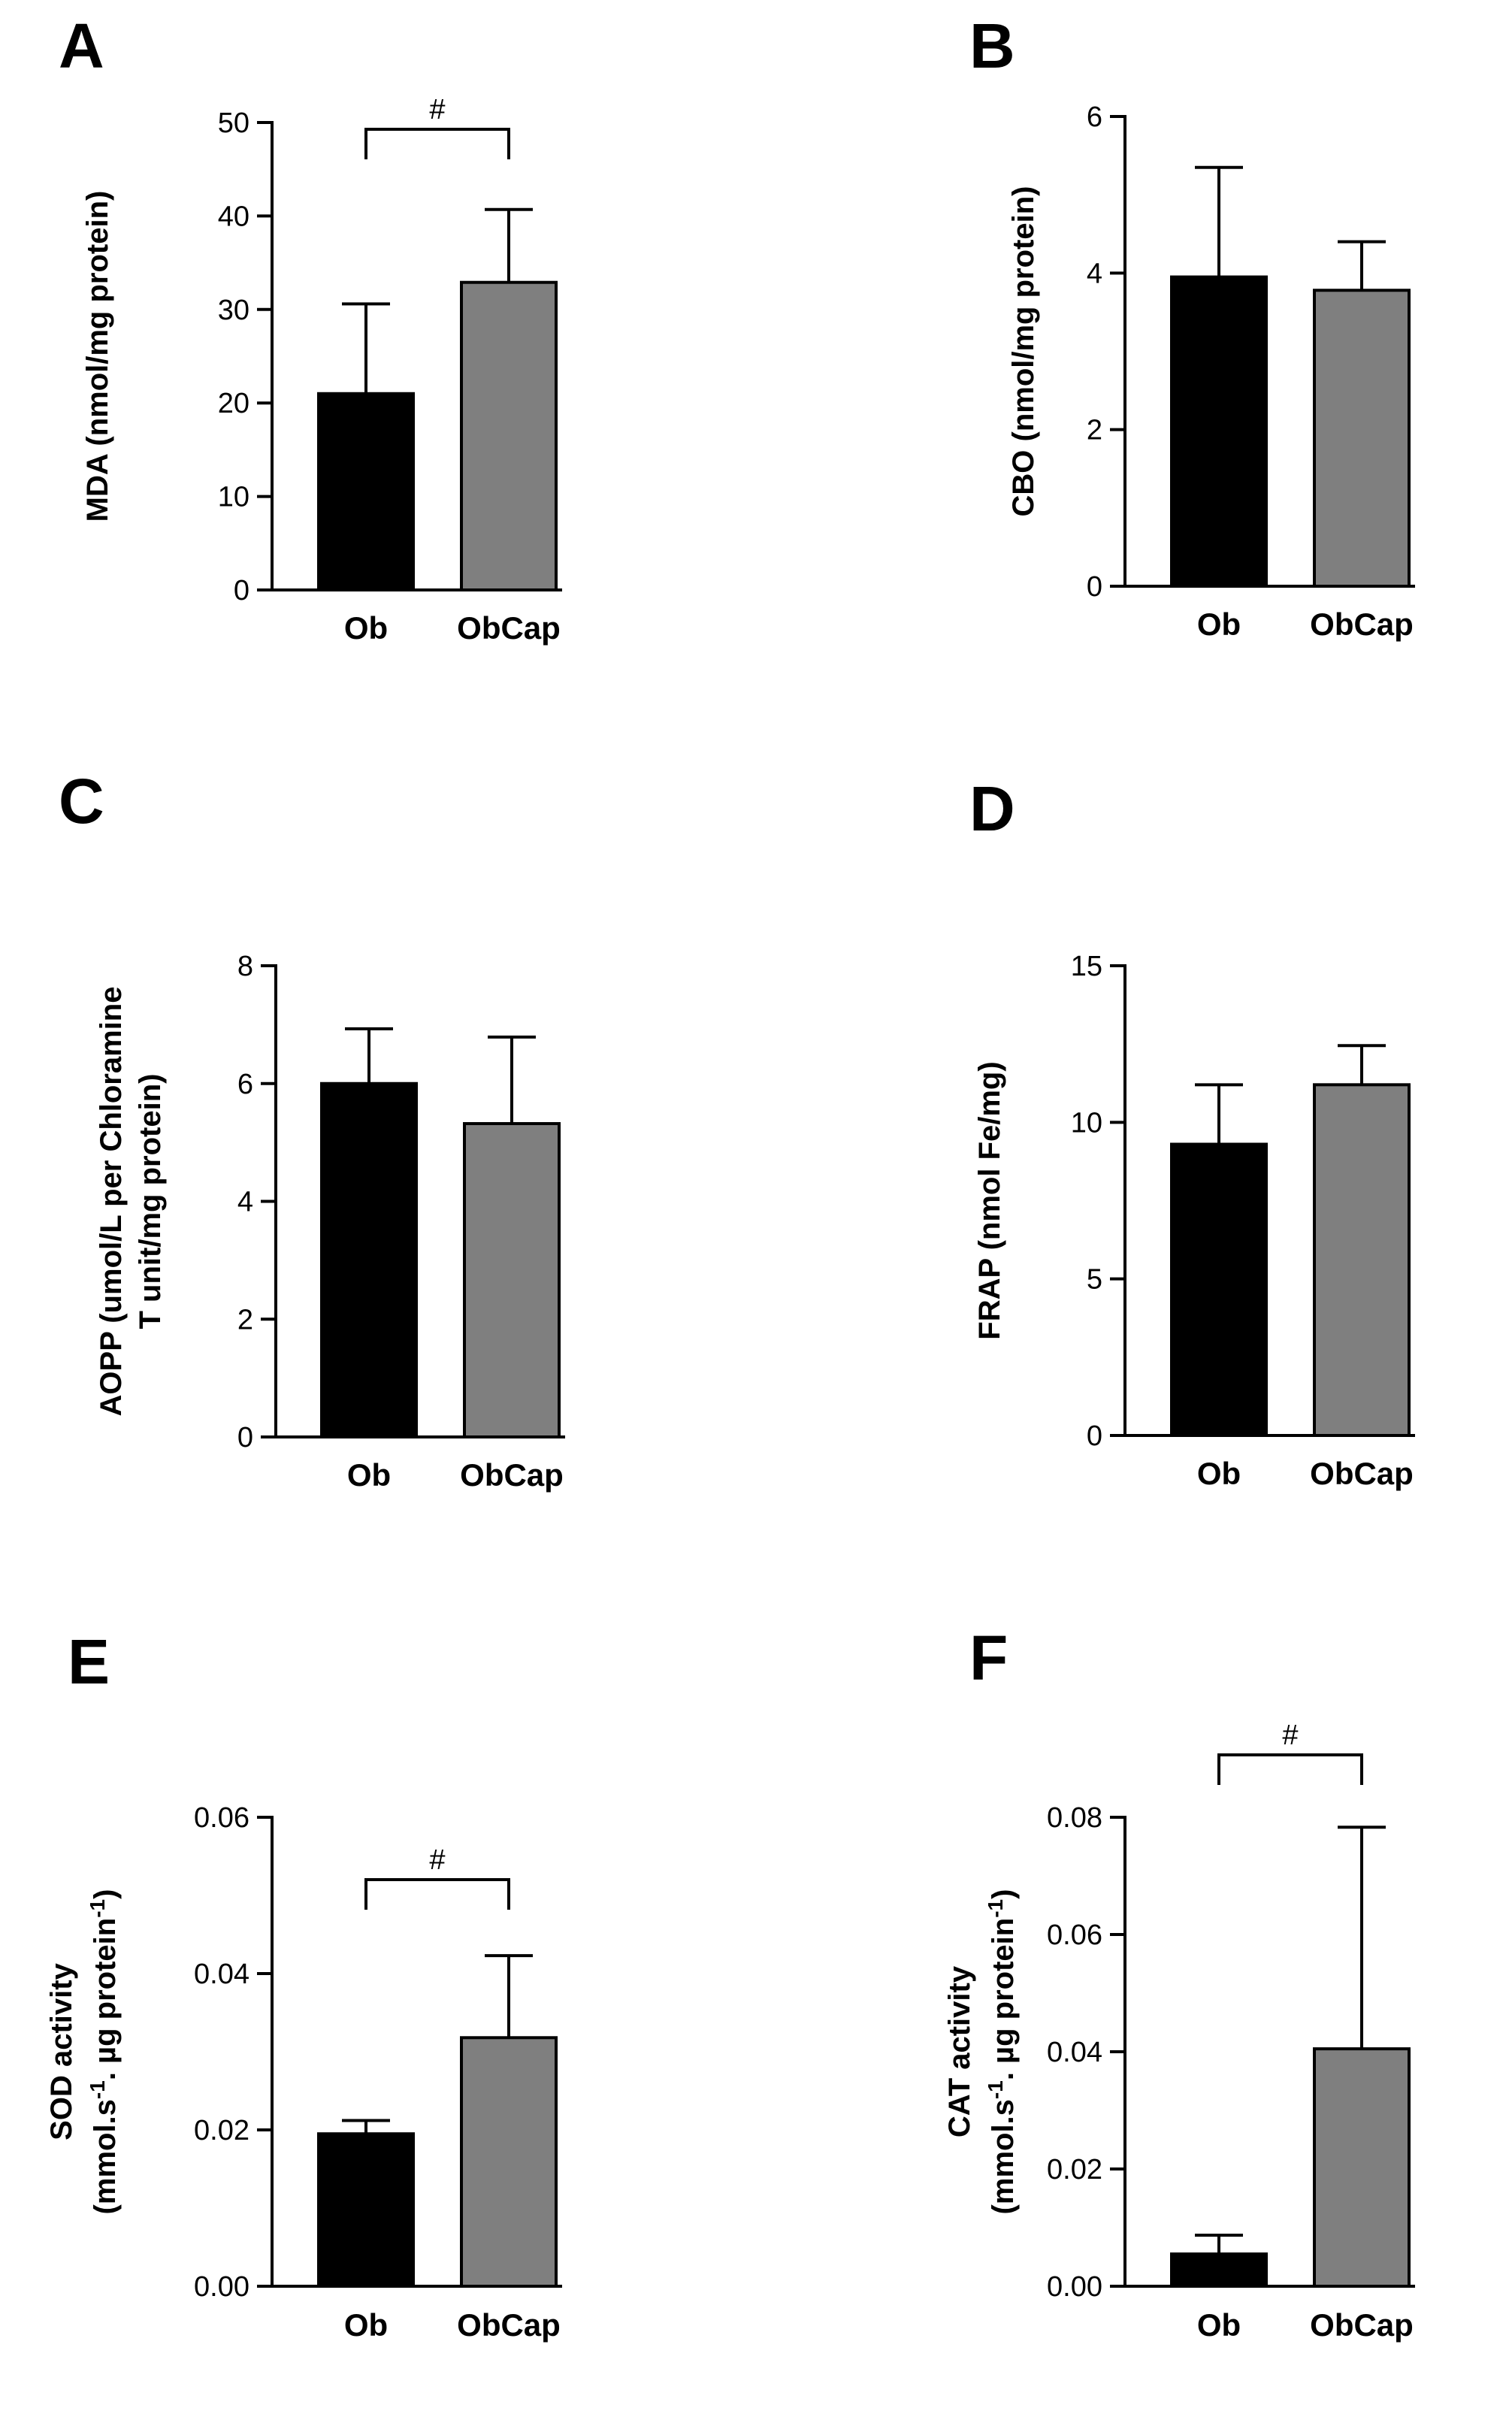 Image resolution: width=1512 pixels, height=2417 pixels. Describe the element at coordinates (61, 2051) in the screenshot. I see `y-axis-label: SOD activity` at that location.